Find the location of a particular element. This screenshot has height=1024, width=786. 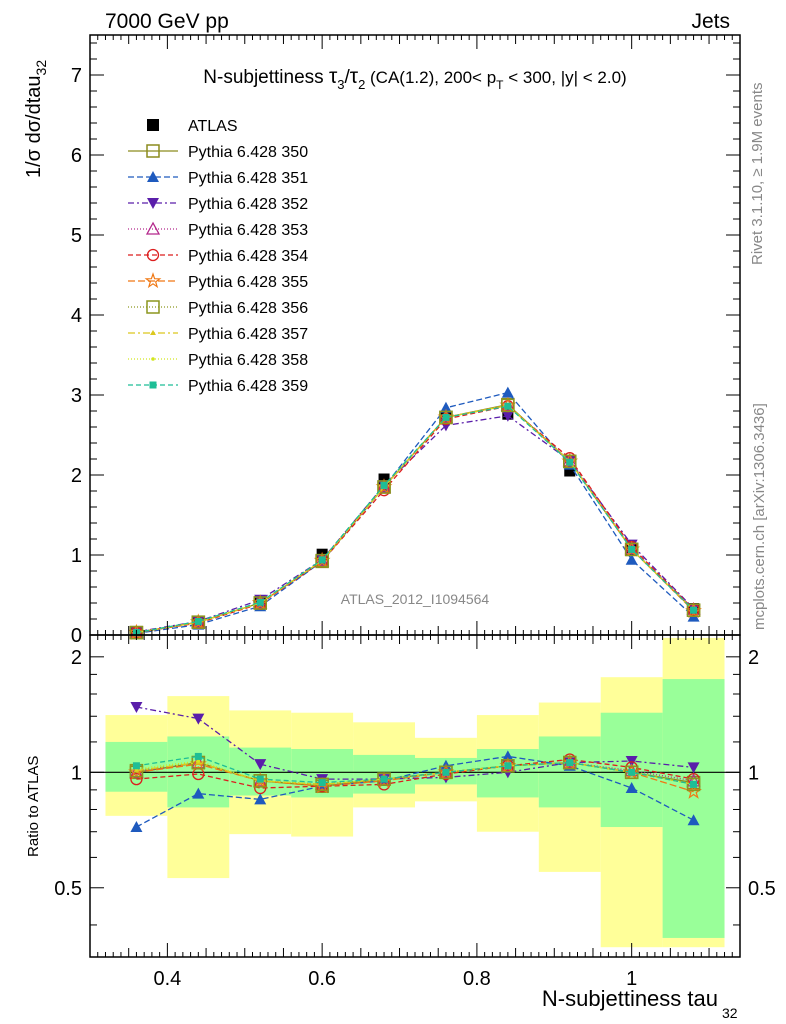

x-axis-label-subscript: 32 is located at coordinates (730, 1013).